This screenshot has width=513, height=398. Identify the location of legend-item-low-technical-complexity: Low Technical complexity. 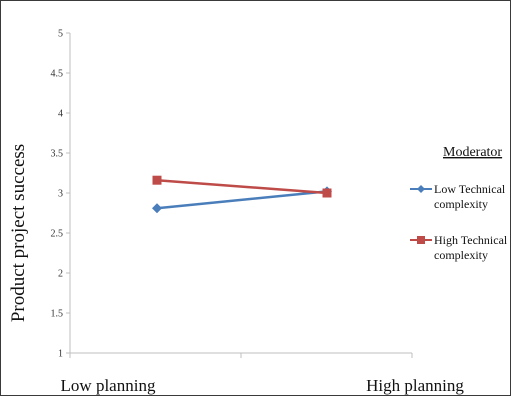
(459, 196).